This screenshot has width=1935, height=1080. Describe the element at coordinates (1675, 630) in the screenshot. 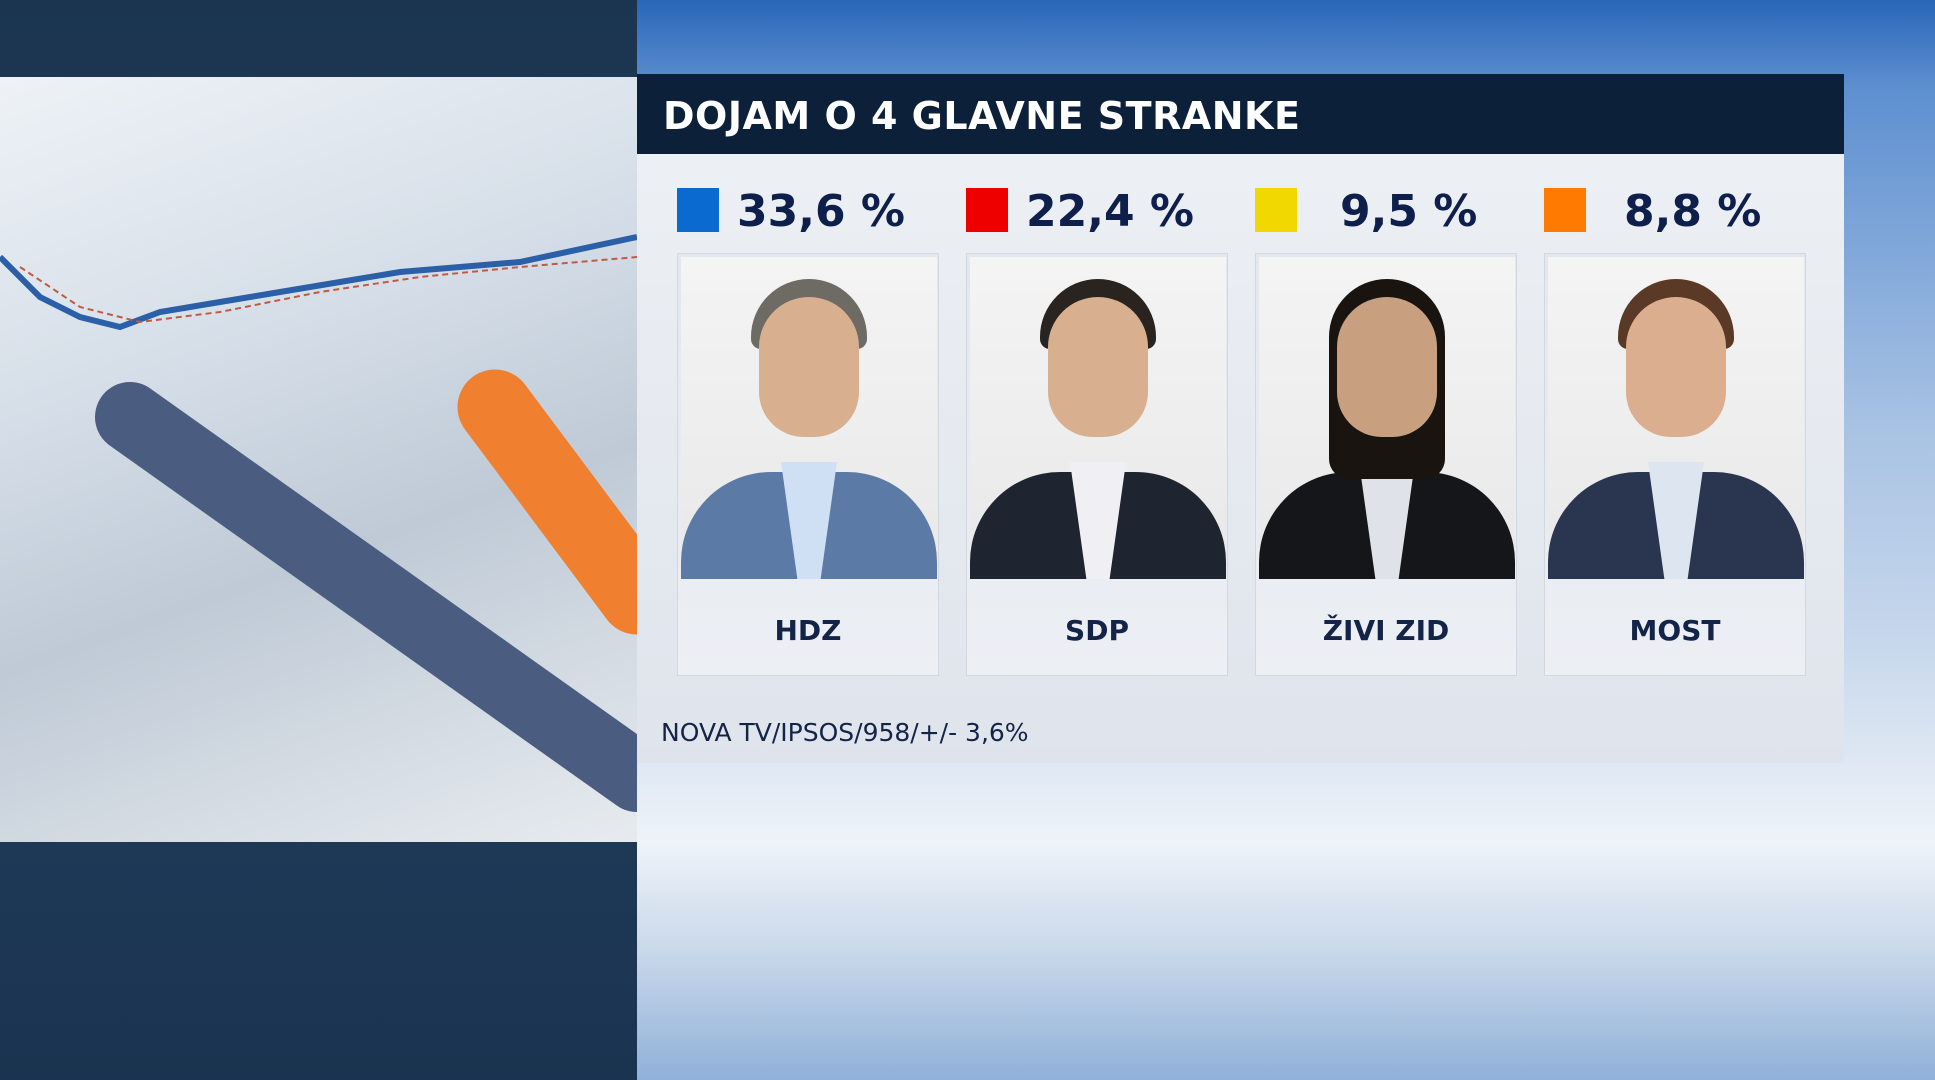

I see `most-label: MOST` at that location.